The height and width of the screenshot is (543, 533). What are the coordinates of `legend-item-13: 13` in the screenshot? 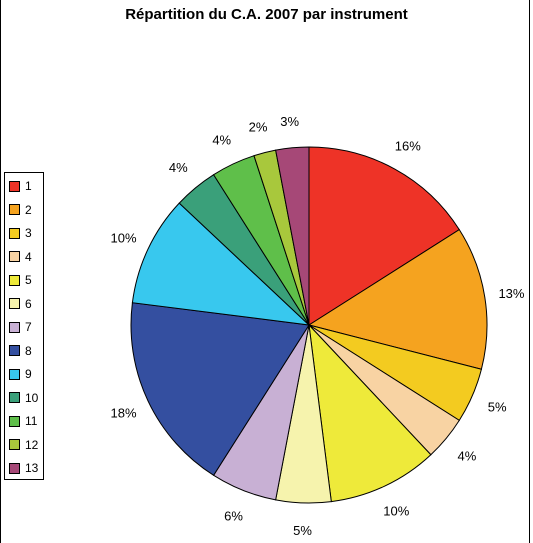 It's located at (23, 468).